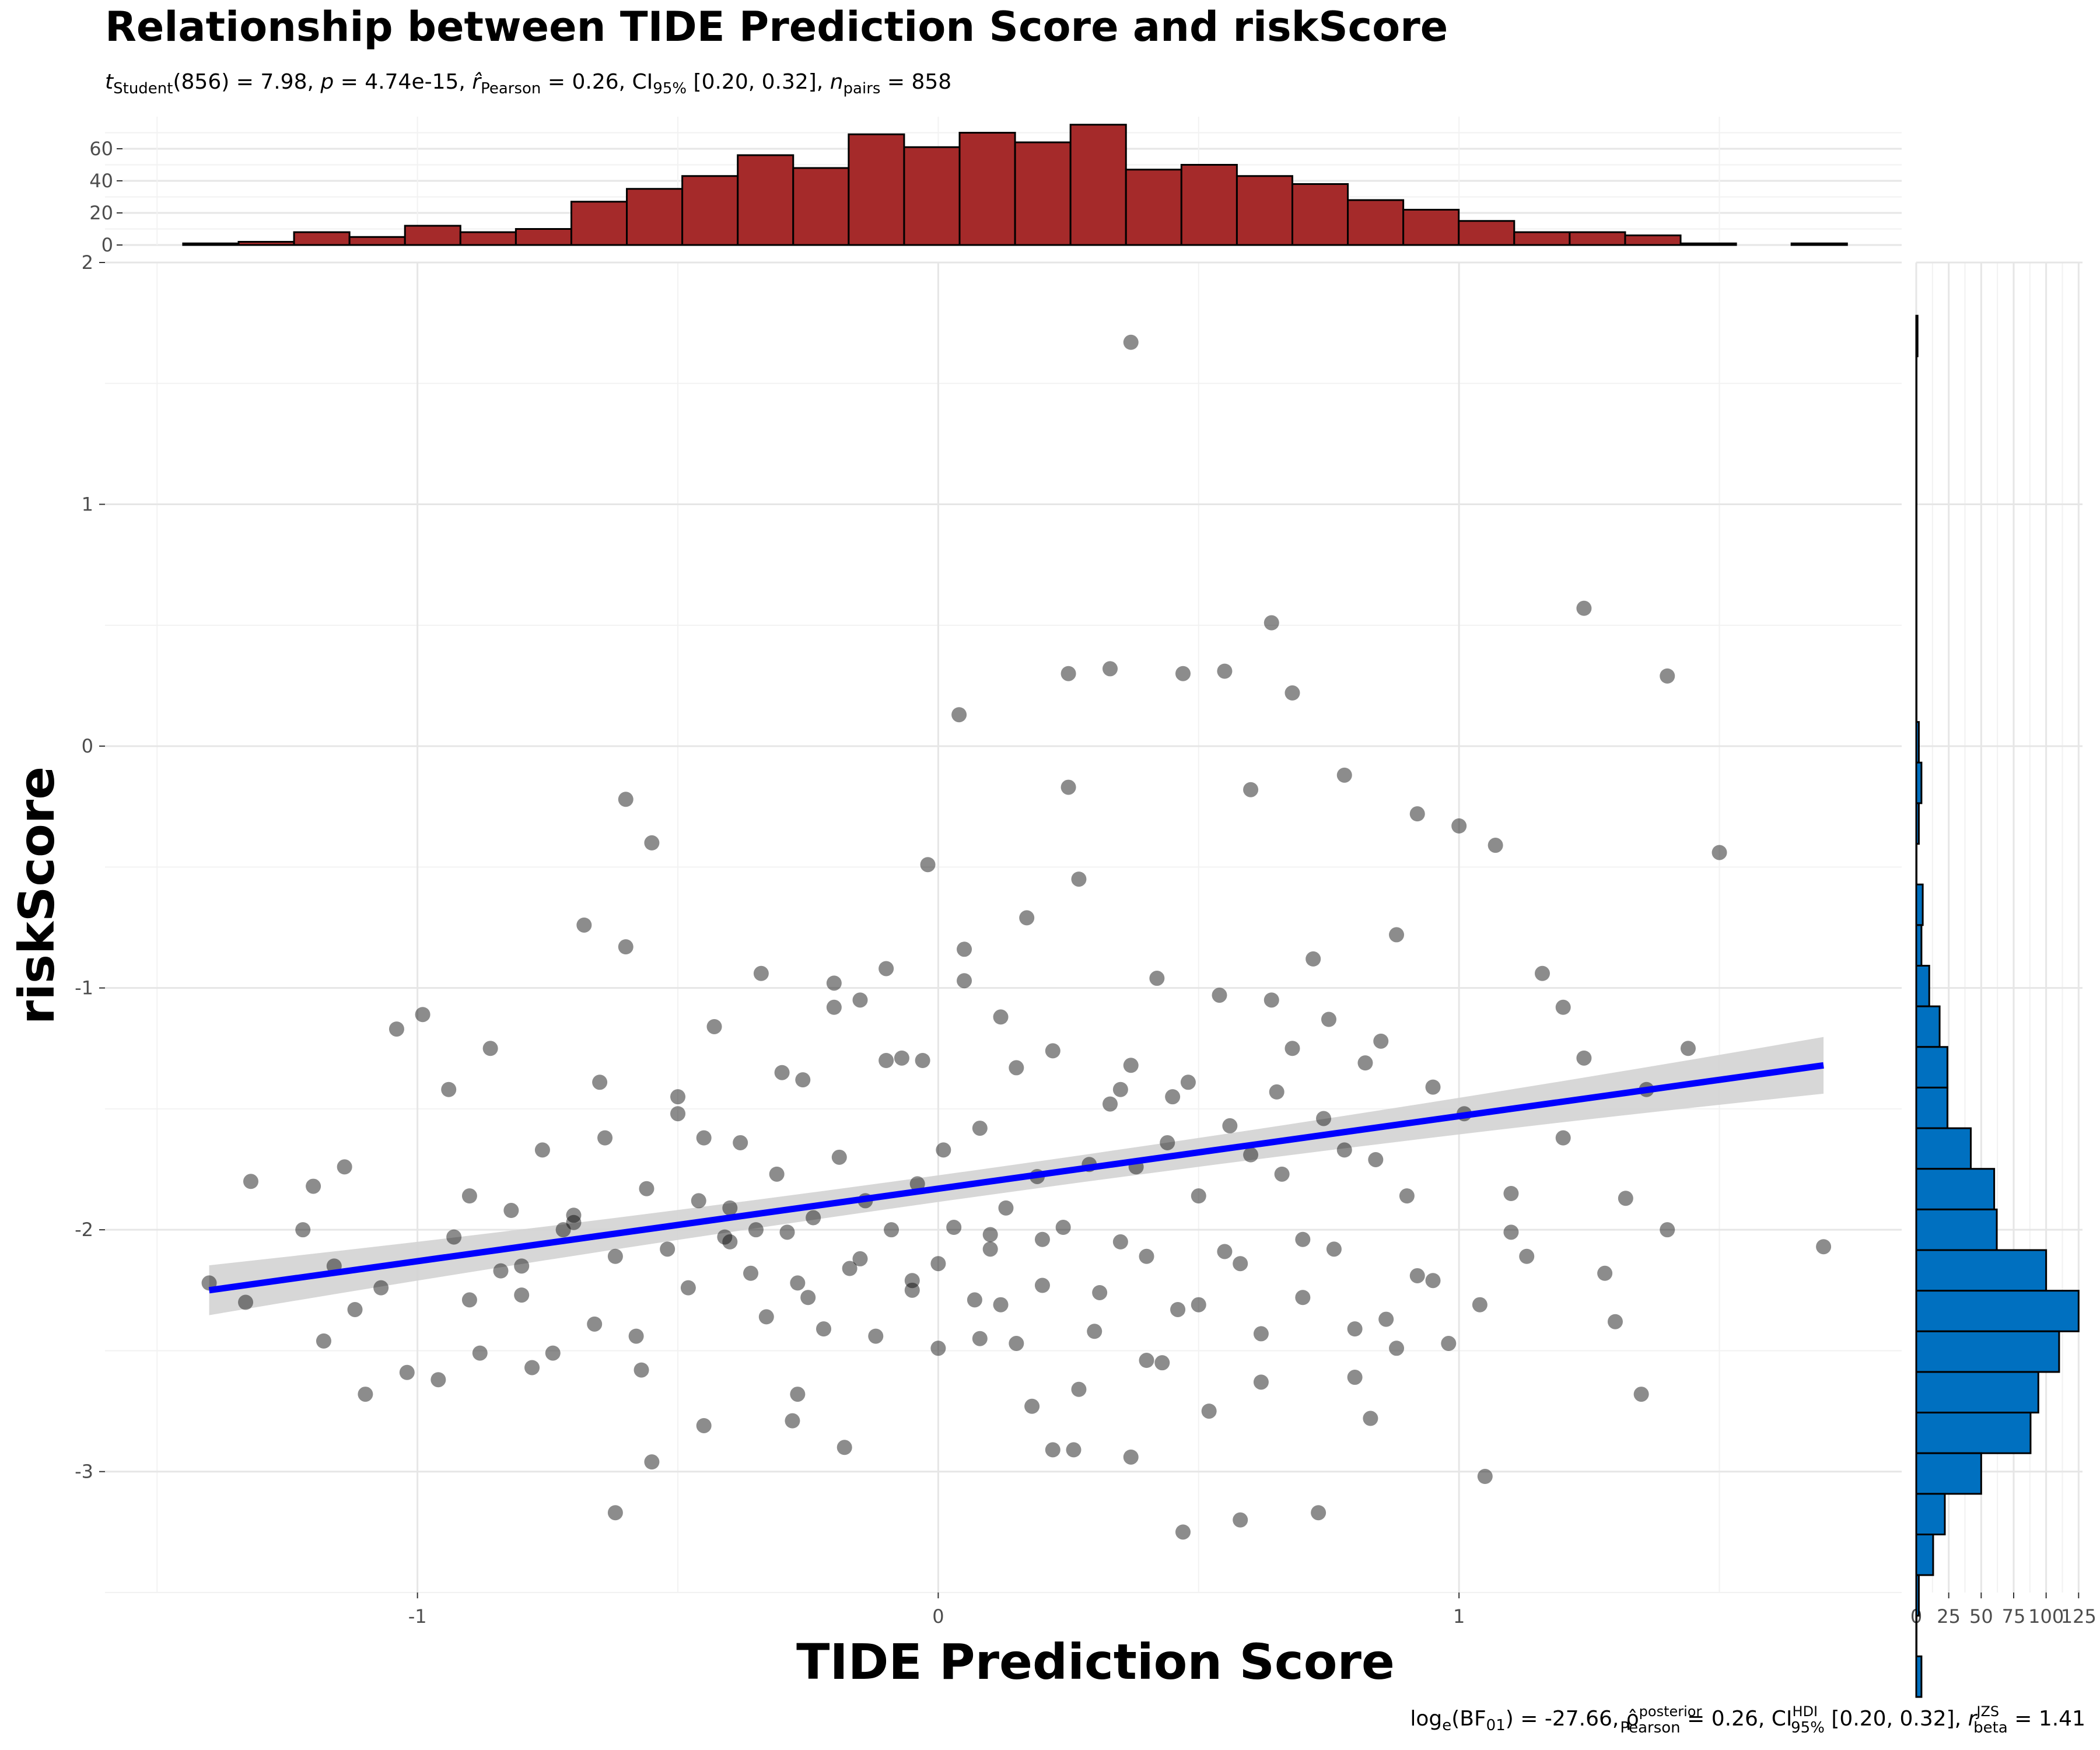  What do you see at coordinates (2046, 1616) in the screenshot?
I see `right-hist-tick-label: 100` at bounding box center [2046, 1616].